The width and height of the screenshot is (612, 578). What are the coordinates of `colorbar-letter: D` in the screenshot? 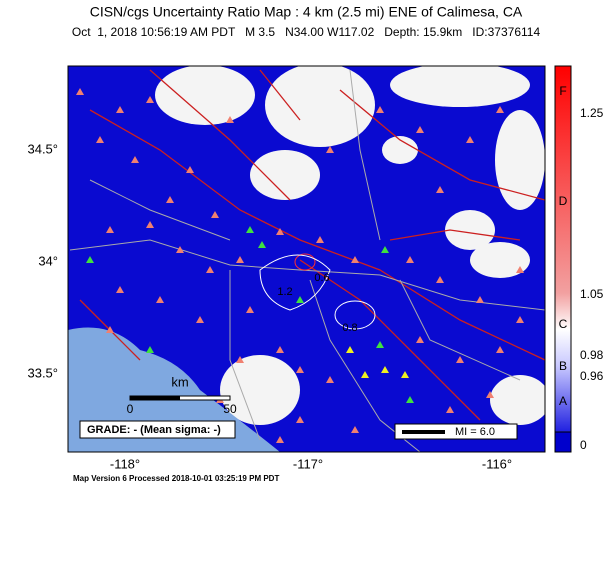 It's located at (563, 201).